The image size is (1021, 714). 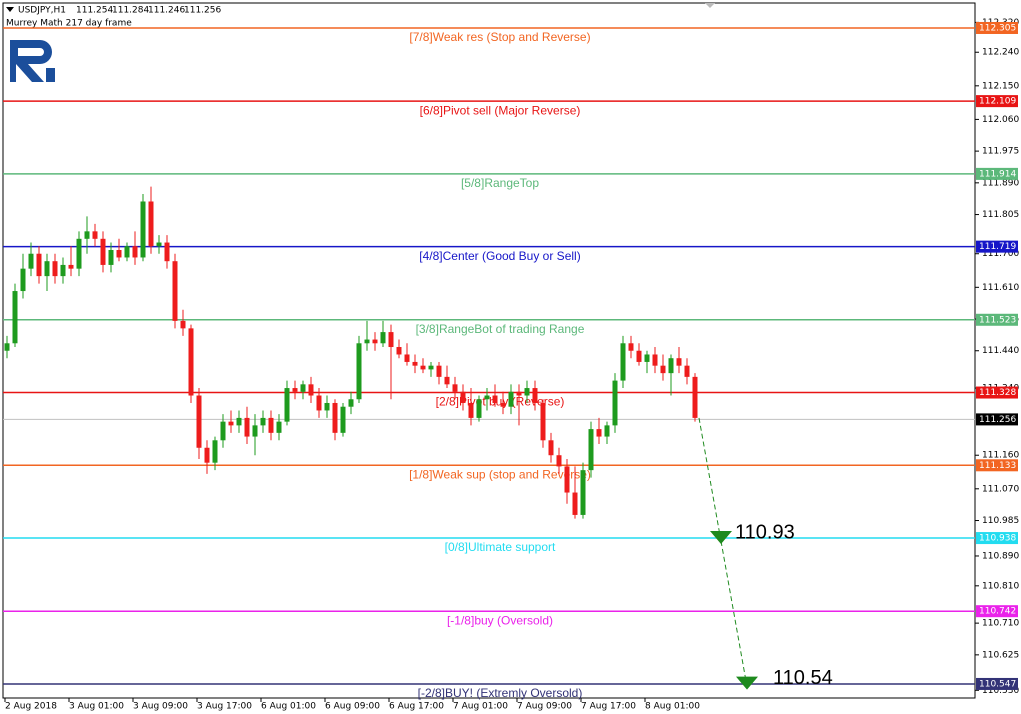 What do you see at coordinates (224, 707) in the screenshot?
I see `x-tick-label: 3 Aug 17:00` at bounding box center [224, 707].